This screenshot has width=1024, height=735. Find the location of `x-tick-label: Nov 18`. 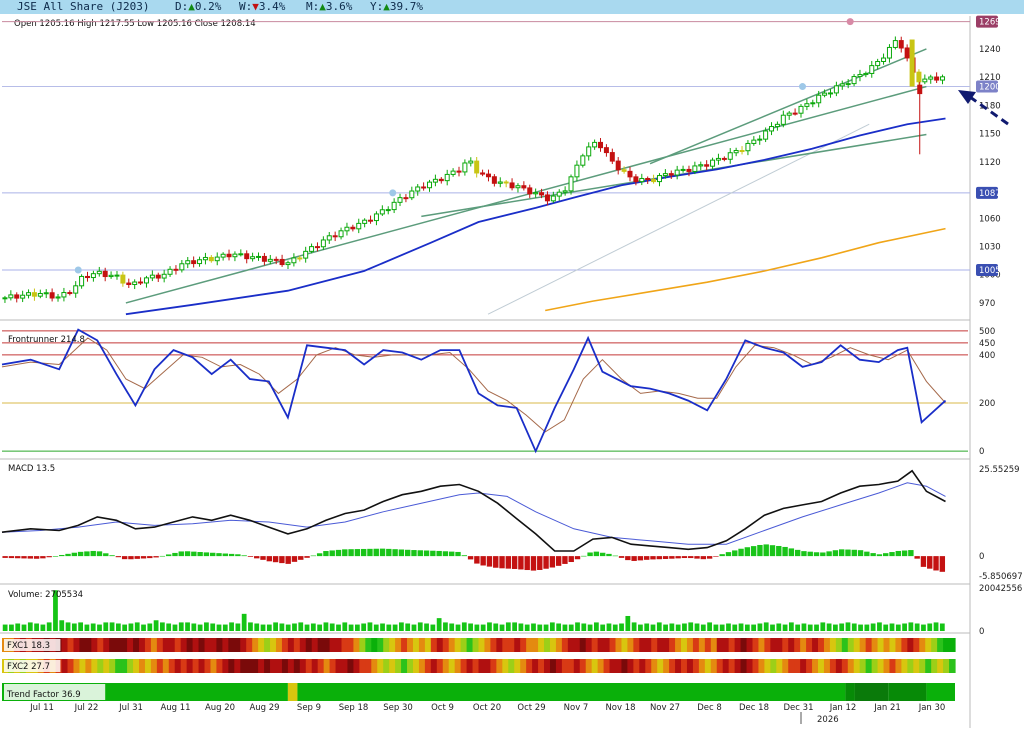

x-tick-label: Nov 18 is located at coordinates (620, 708).